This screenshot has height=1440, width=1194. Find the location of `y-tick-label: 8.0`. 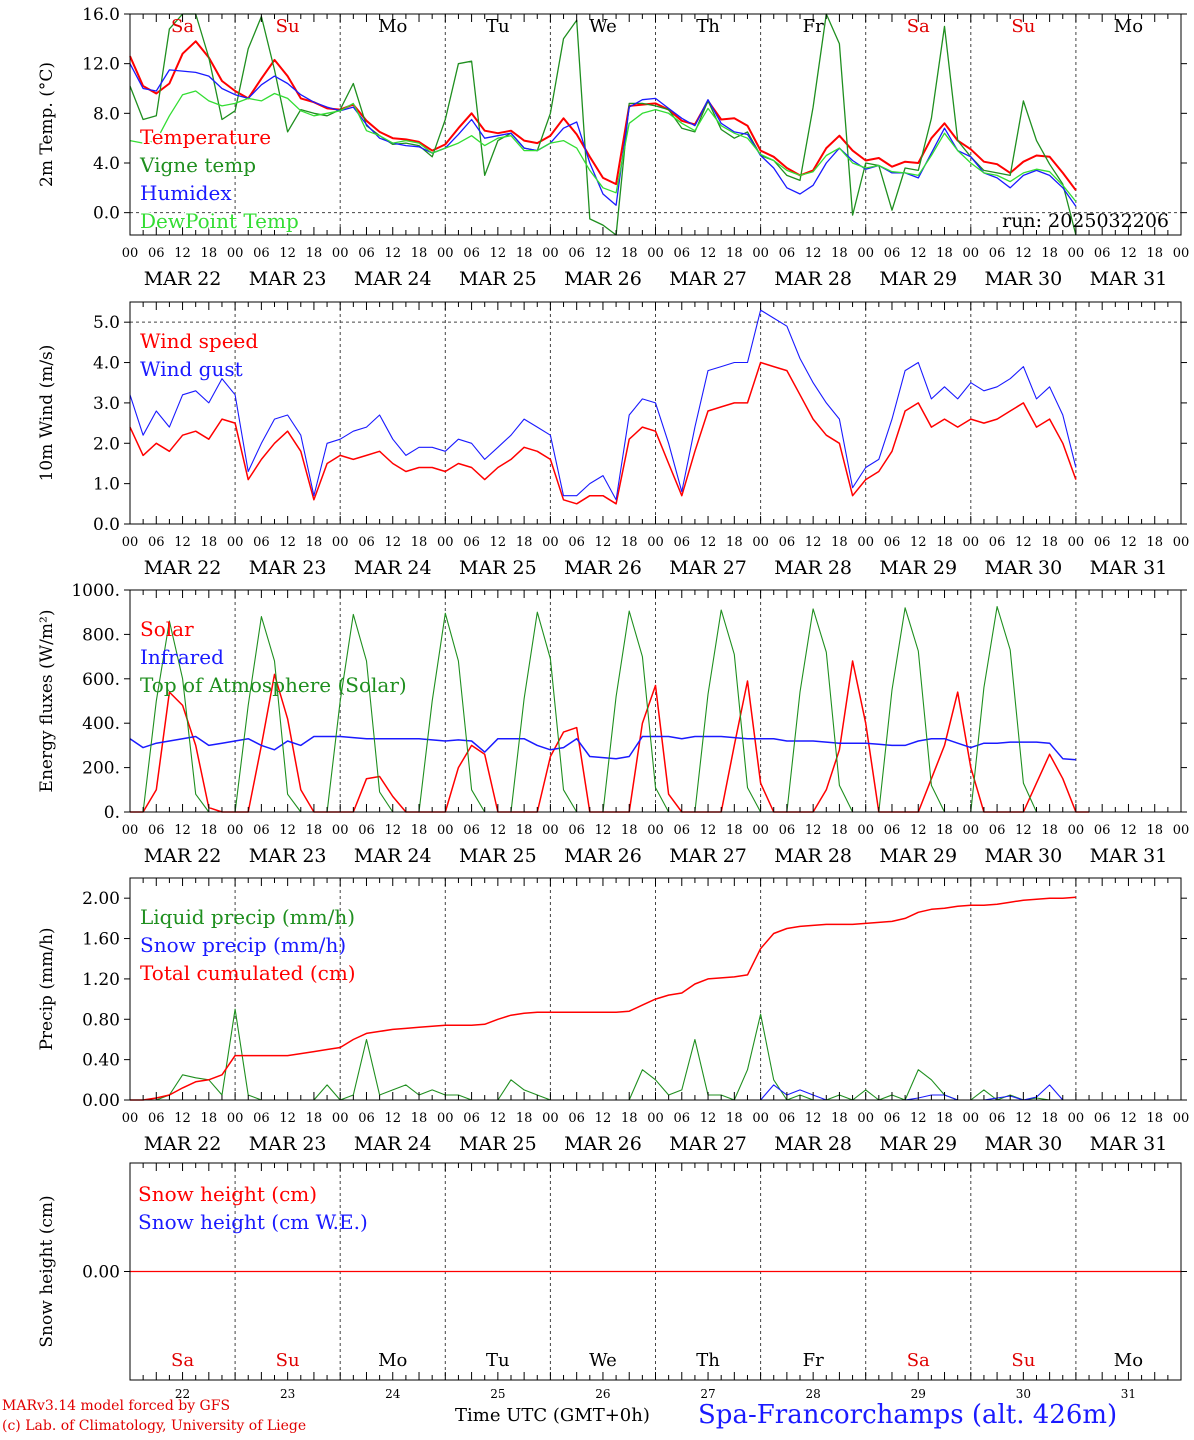

y-tick-label: 8.0 is located at coordinates (106, 114).